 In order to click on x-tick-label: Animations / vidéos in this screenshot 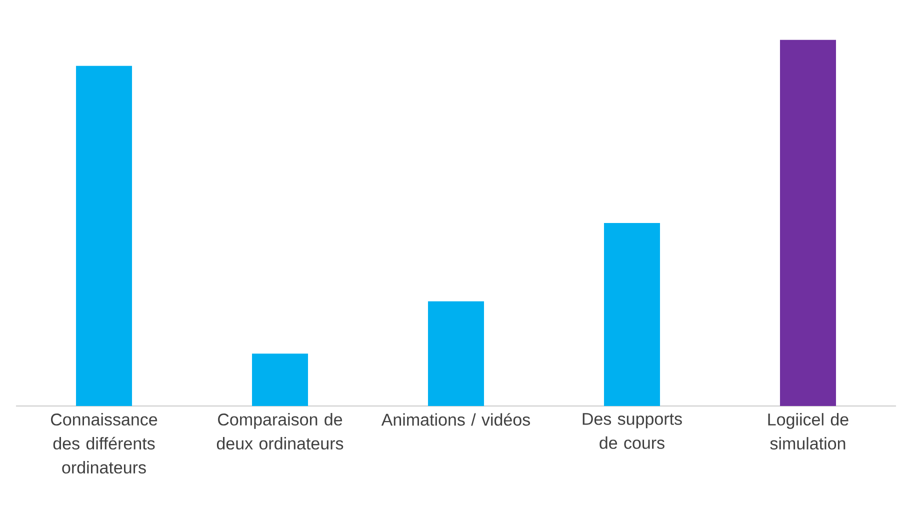, I will do `click(455, 419)`.